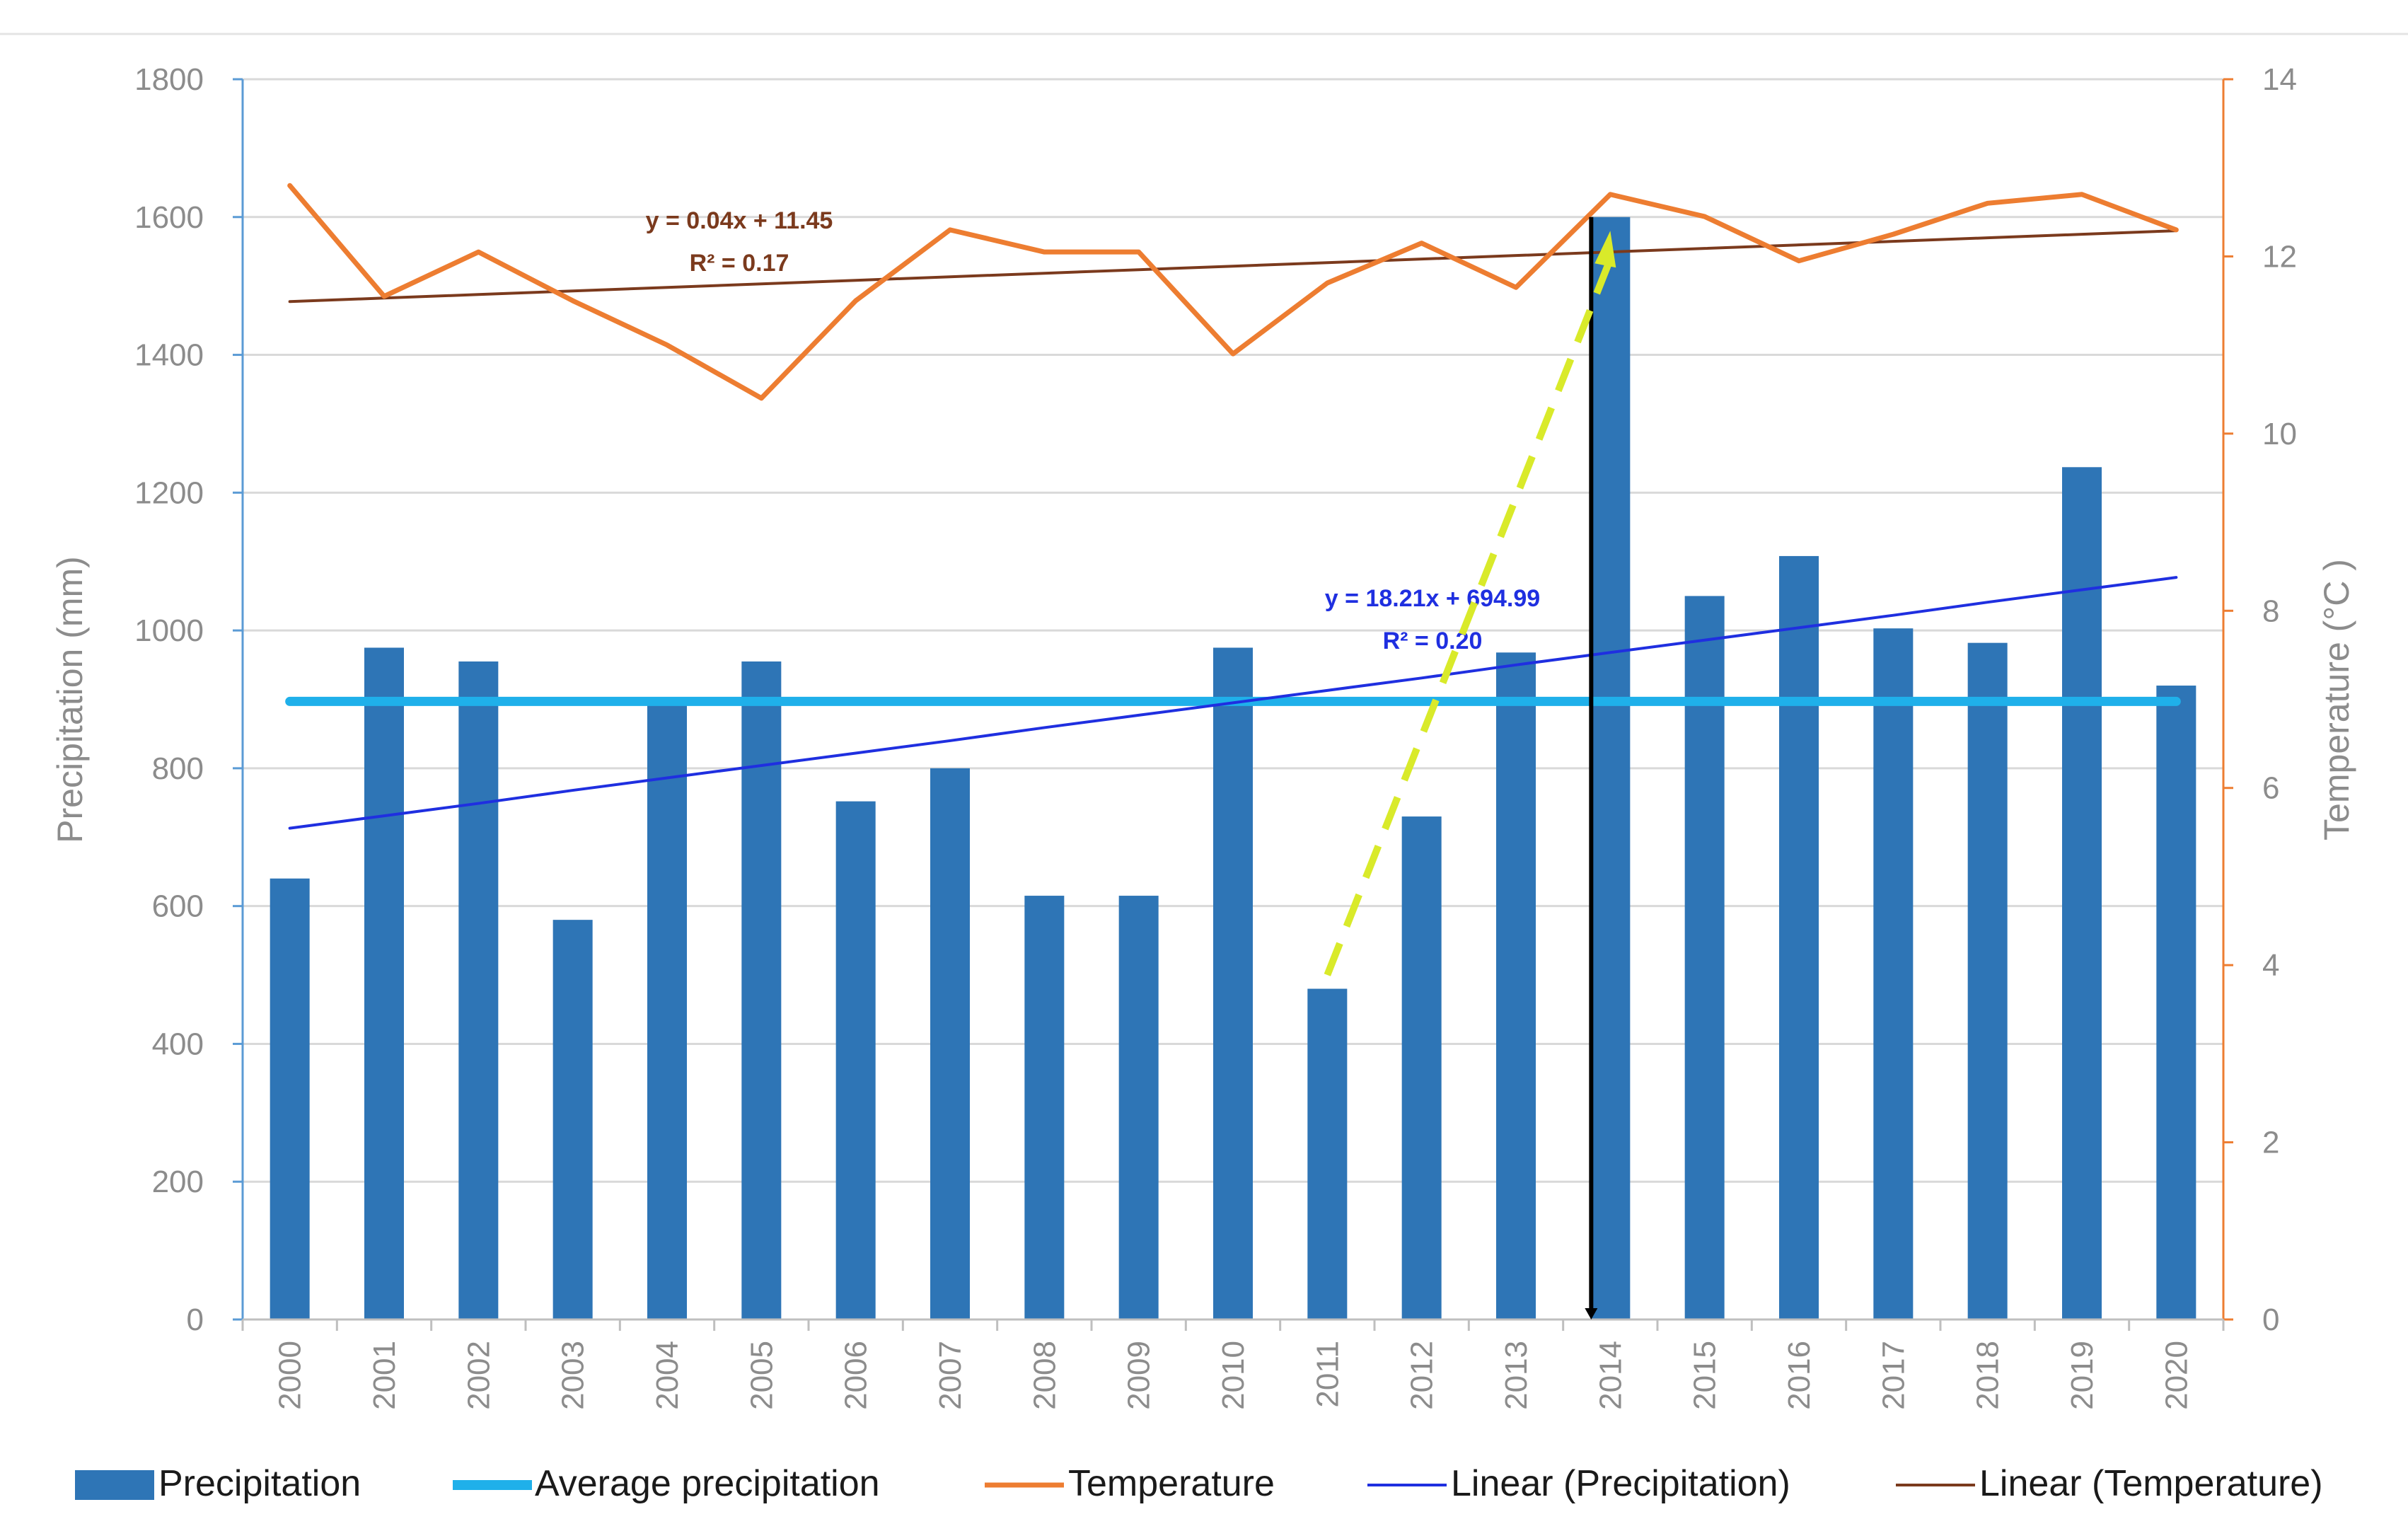 Image resolution: width=2408 pixels, height=1519 pixels. What do you see at coordinates (1432, 598) in the screenshot?
I see `precipitation-trend-equation: y = 18.21x + 694.99` at bounding box center [1432, 598].